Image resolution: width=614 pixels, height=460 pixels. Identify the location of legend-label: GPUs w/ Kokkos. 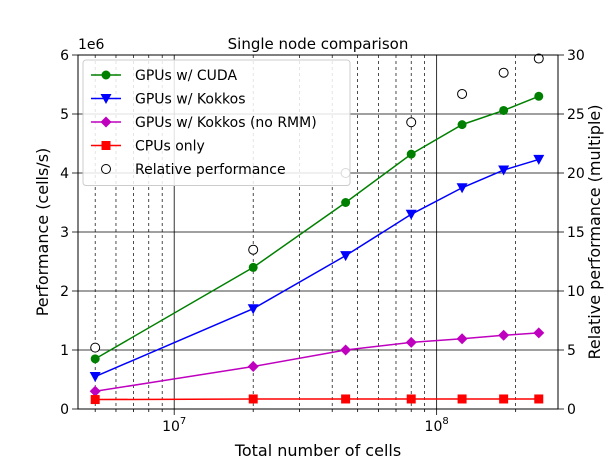
(190, 100).